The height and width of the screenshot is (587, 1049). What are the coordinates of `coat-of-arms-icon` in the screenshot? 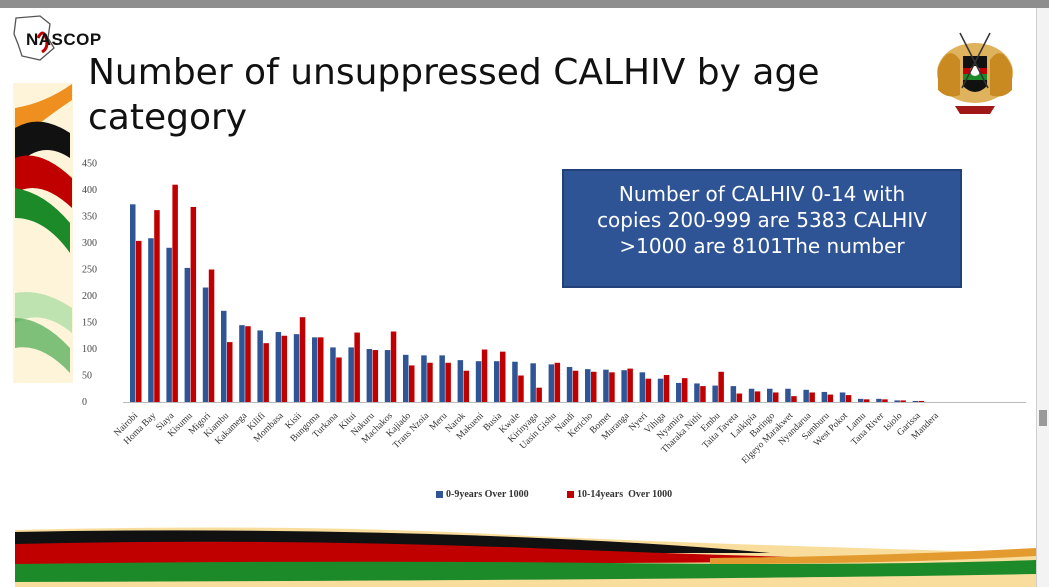 It's located at (975, 73).